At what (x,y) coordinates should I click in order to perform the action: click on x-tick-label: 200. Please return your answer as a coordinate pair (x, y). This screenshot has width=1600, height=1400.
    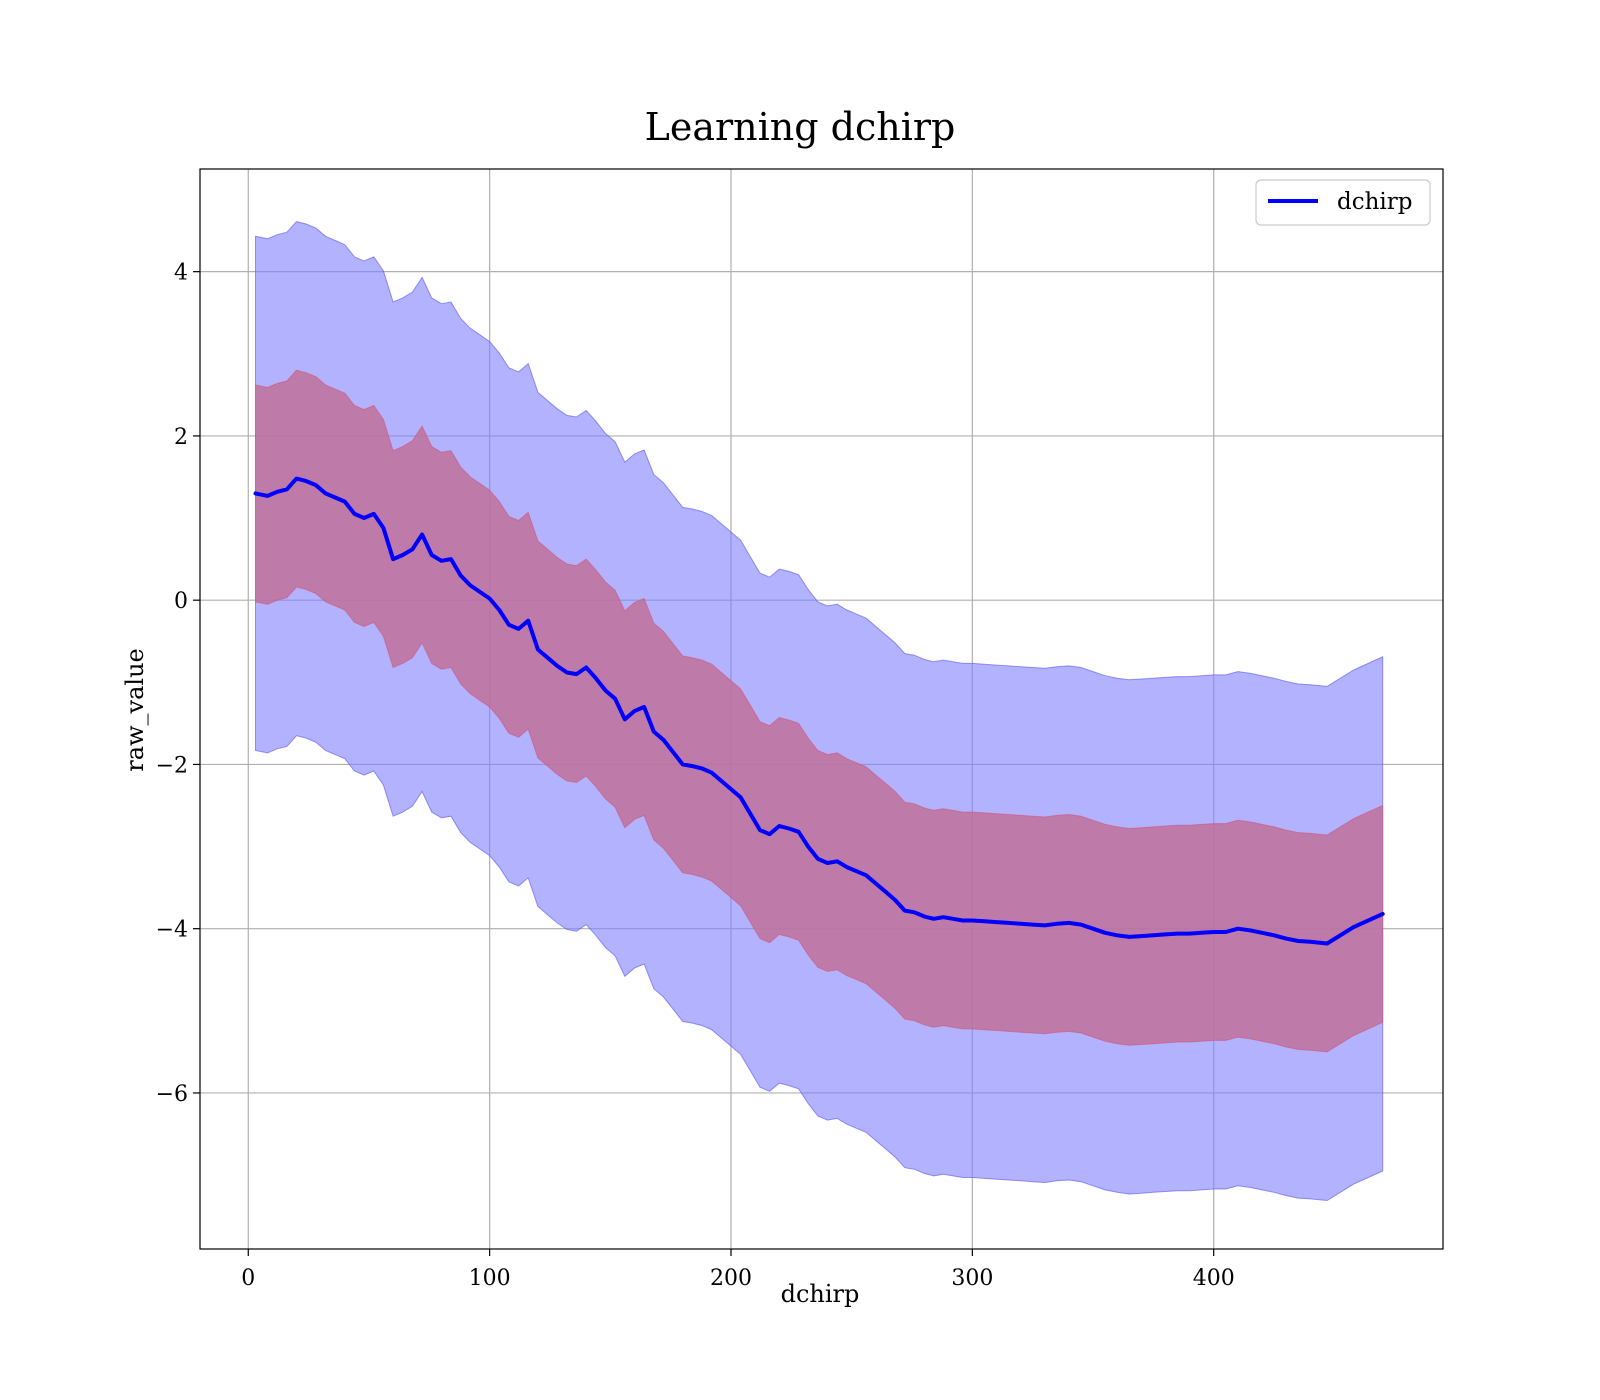
    Looking at the image, I should click on (731, 1278).